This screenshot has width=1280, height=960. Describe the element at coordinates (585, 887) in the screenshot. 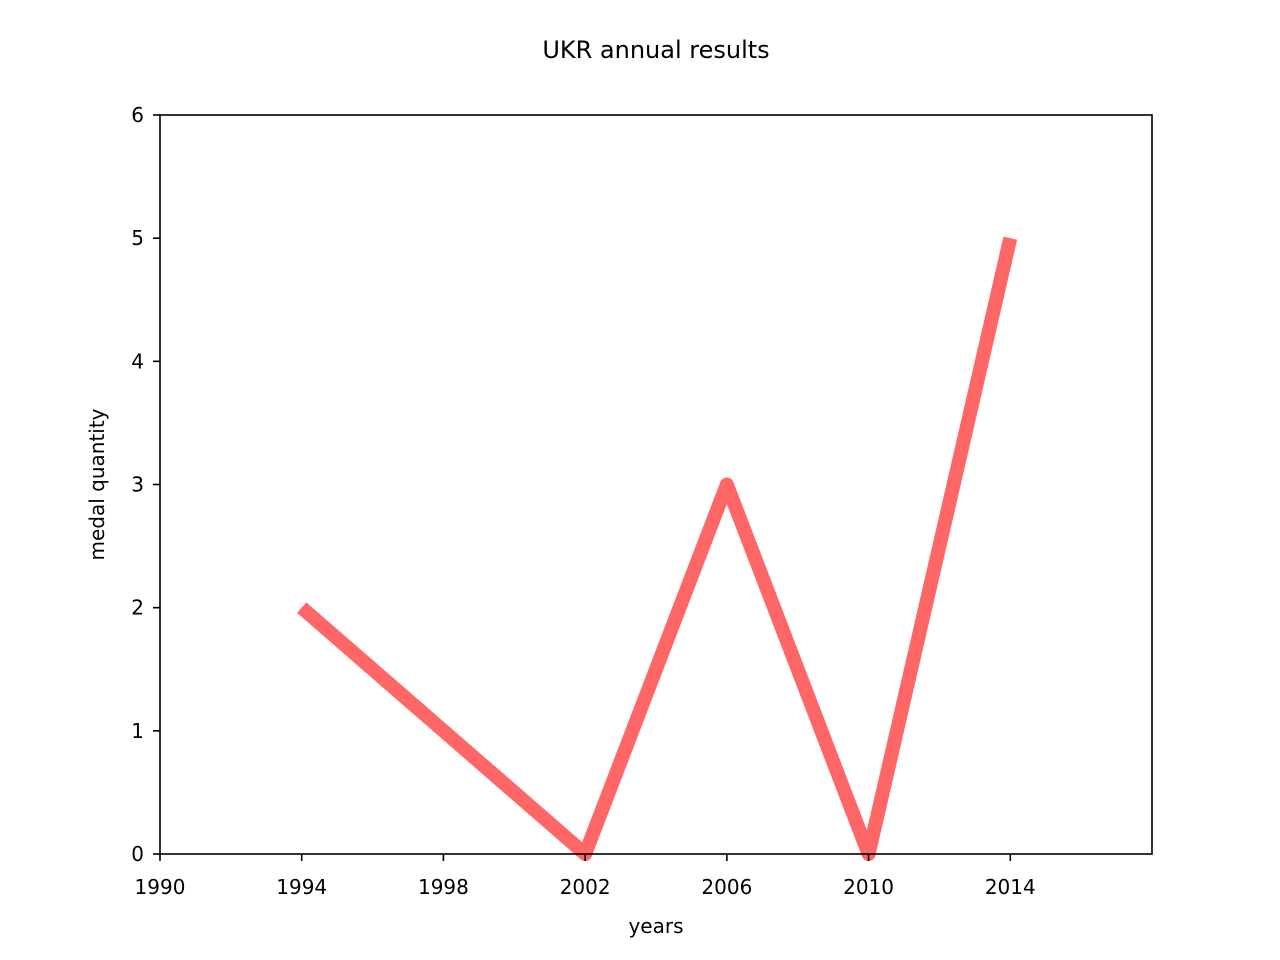

I see `x-tick-label: 2002` at that location.